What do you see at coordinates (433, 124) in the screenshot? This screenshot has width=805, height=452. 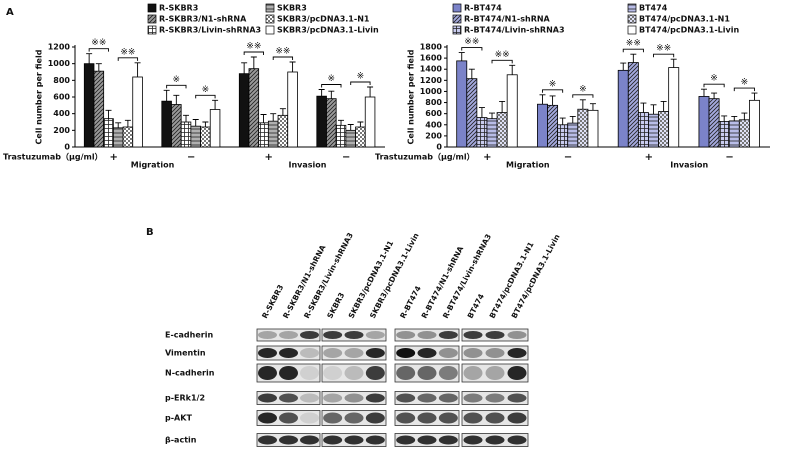 I see `y-tick-label: 400` at bounding box center [433, 124].